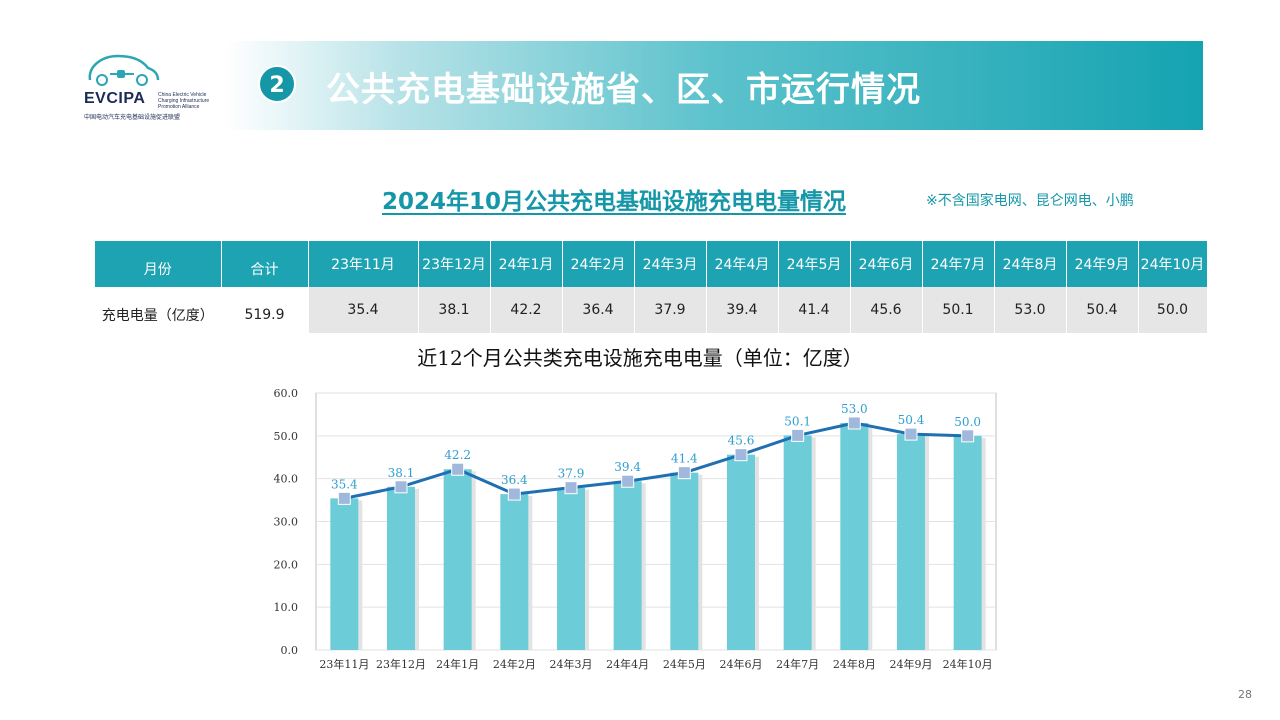 The height and width of the screenshot is (720, 1280). What do you see at coordinates (158, 264) in the screenshot?
I see `header-cell-month: 月份` at bounding box center [158, 264].